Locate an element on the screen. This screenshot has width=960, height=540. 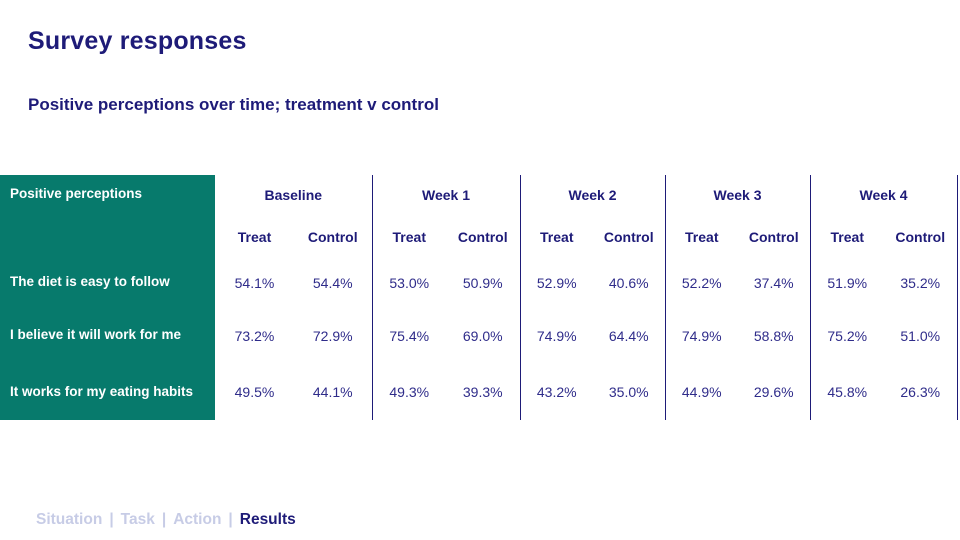
value-cell: 26.3% is located at coordinates (921, 392).